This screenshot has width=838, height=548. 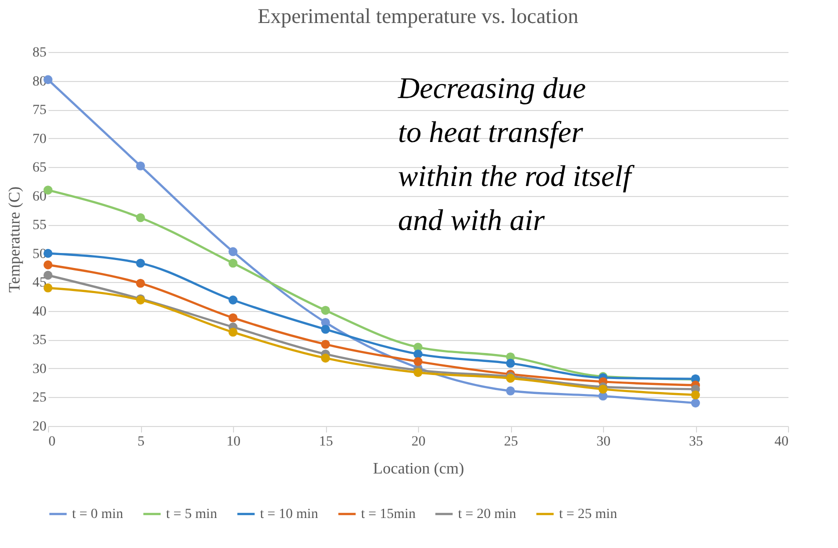 I want to click on y-tick-label: 60, so click(x=39, y=196).